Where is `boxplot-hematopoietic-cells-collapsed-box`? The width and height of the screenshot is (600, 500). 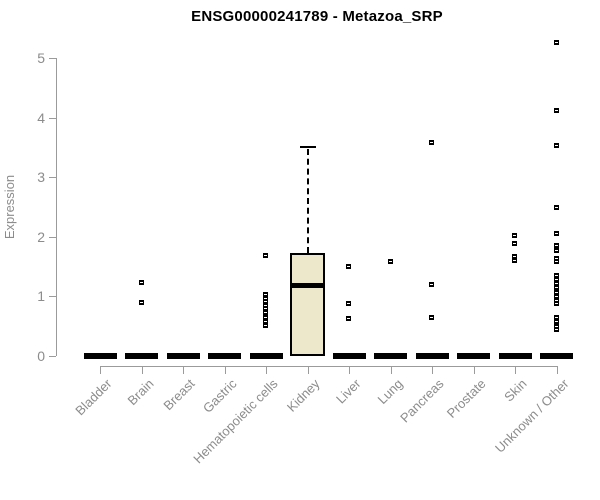
boxplot-hematopoietic-cells-collapsed-box is located at coordinates (266, 355).